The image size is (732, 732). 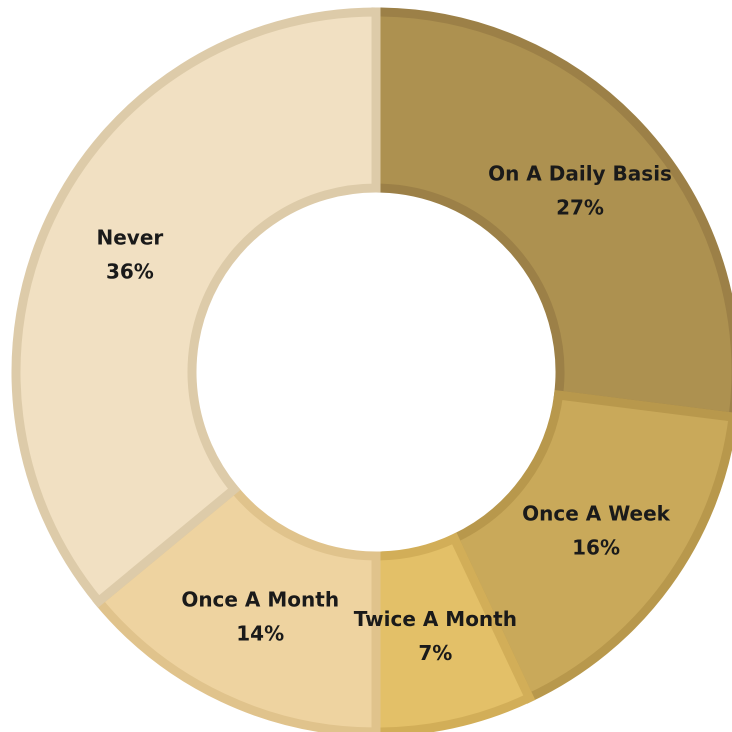 What do you see at coordinates (130, 272) in the screenshot?
I see `value-label: 36%` at bounding box center [130, 272].